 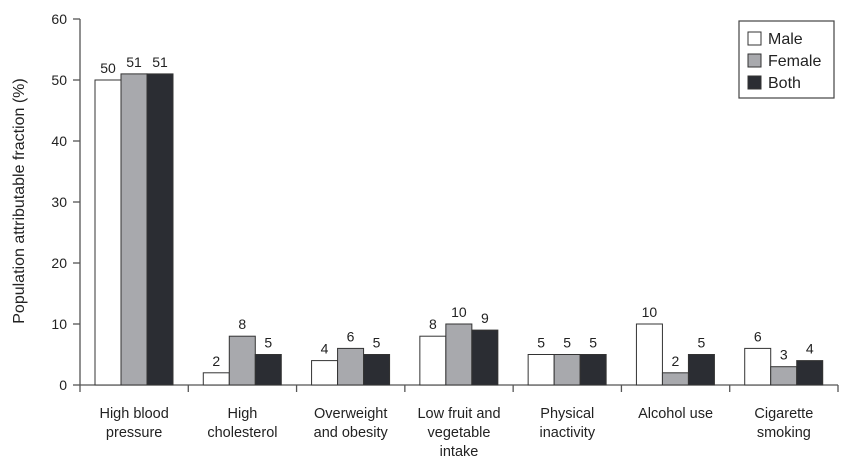 What do you see at coordinates (134, 433) in the screenshot?
I see `category-label-line: pressure` at bounding box center [134, 433].